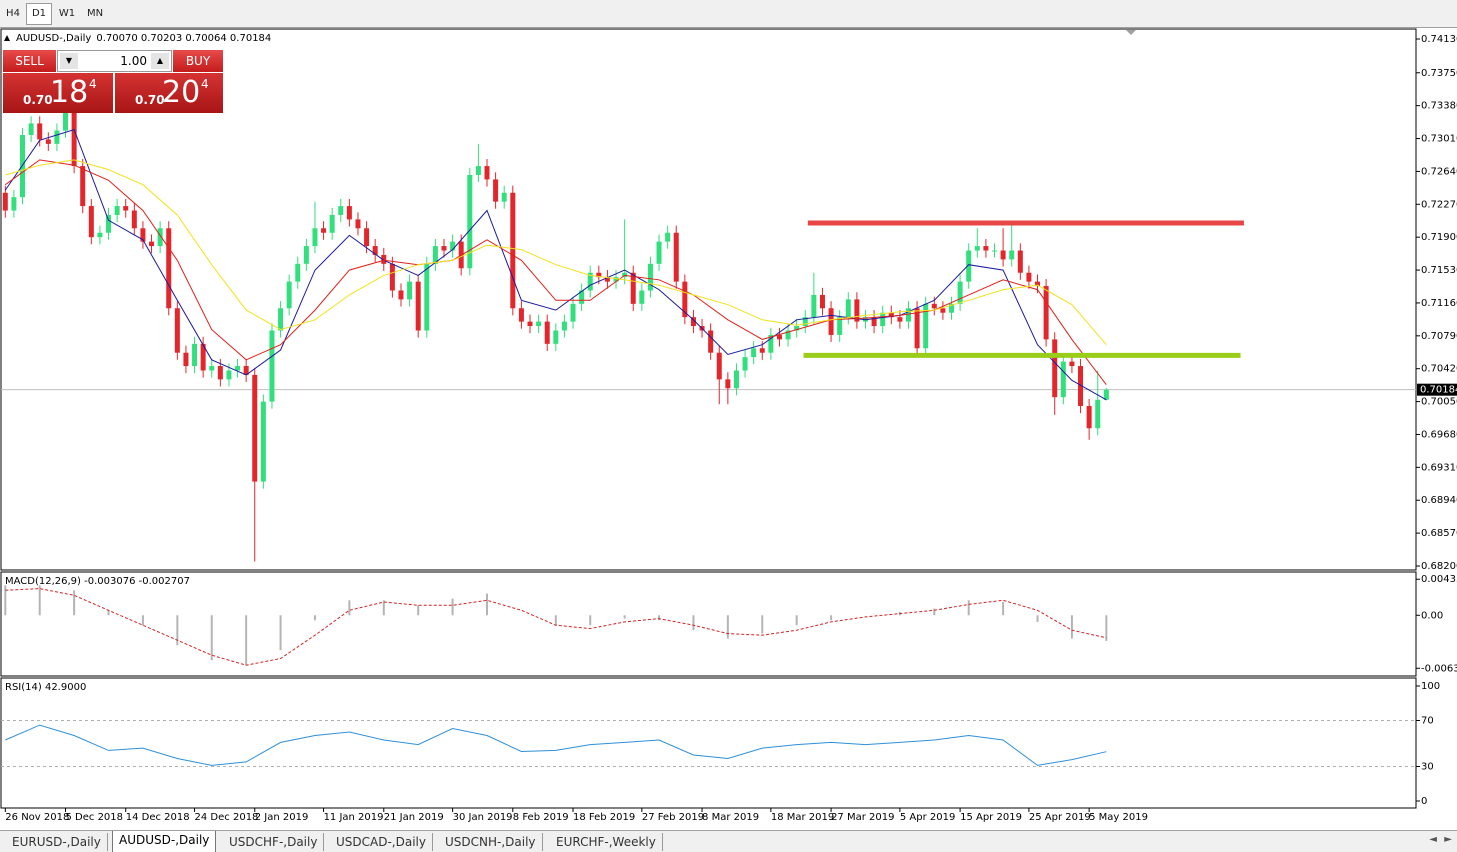  I want to click on ask-price: 0.70 20 4, so click(169, 93).